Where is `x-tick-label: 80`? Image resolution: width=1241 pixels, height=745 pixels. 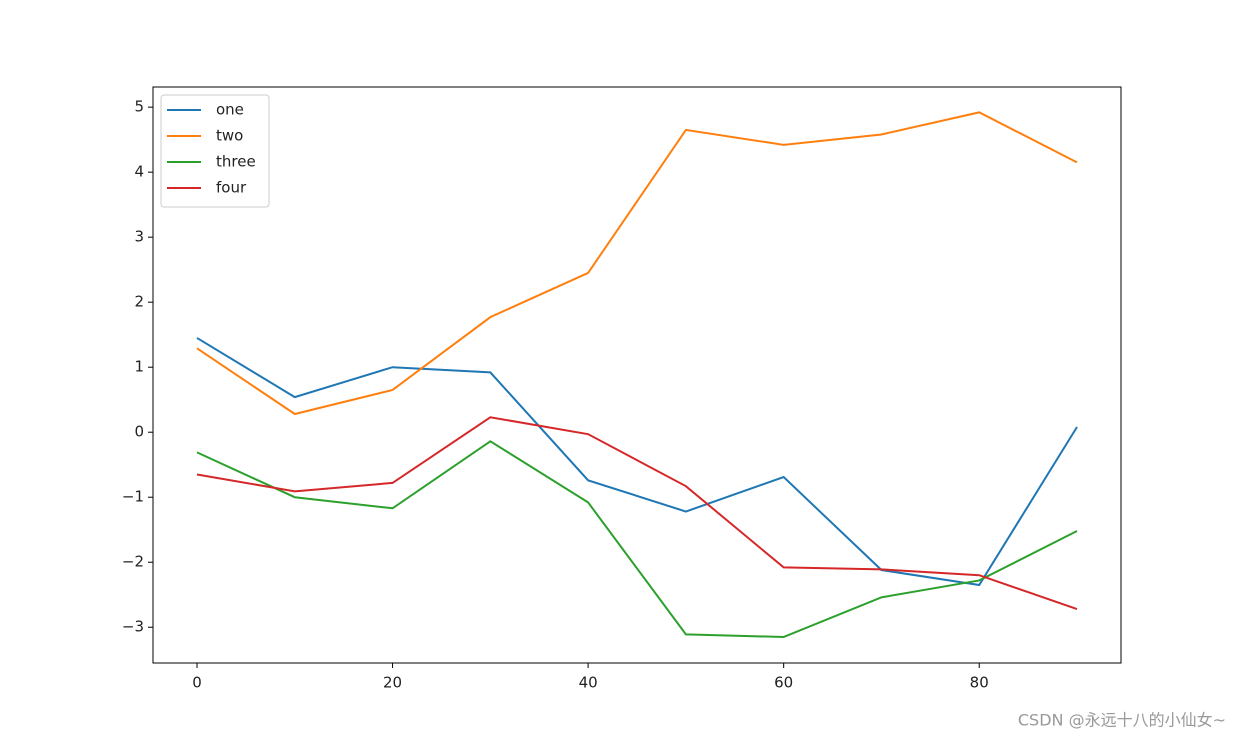
x-tick-label: 80 is located at coordinates (979, 683).